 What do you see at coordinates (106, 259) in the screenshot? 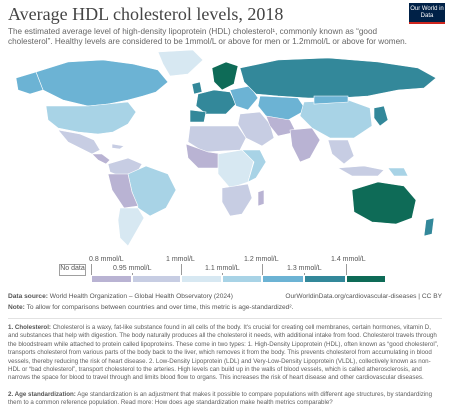
I see `legend-label-0-8: 0.8 mmol/L` at bounding box center [106, 259].